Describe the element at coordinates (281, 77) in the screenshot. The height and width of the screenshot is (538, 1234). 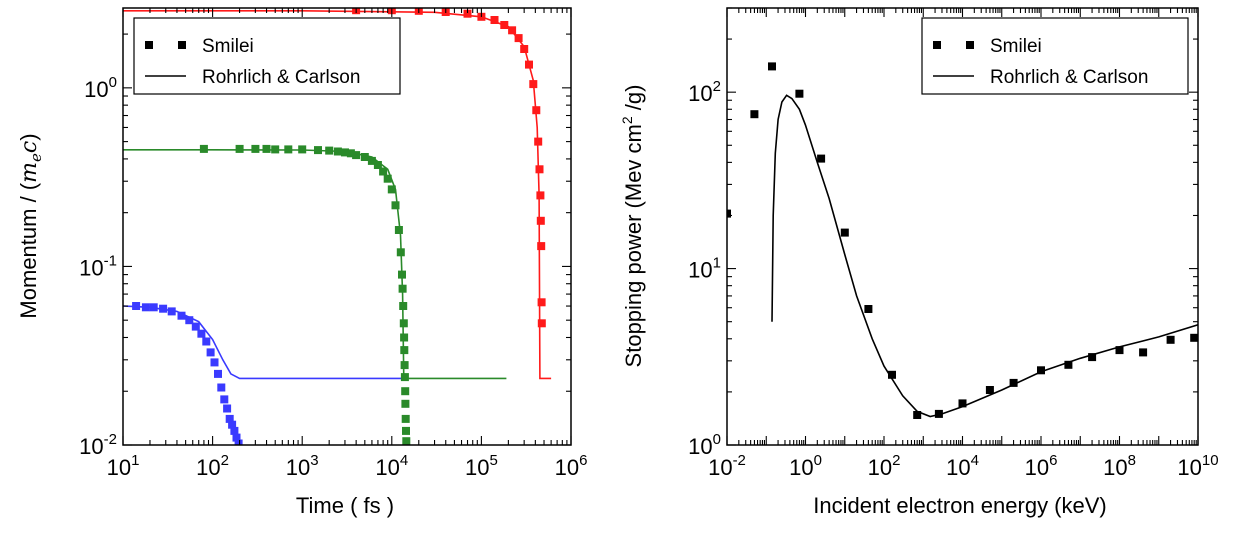
I see `momentum-legend-label-rohrlich: Rohrlich & Carlson` at that location.